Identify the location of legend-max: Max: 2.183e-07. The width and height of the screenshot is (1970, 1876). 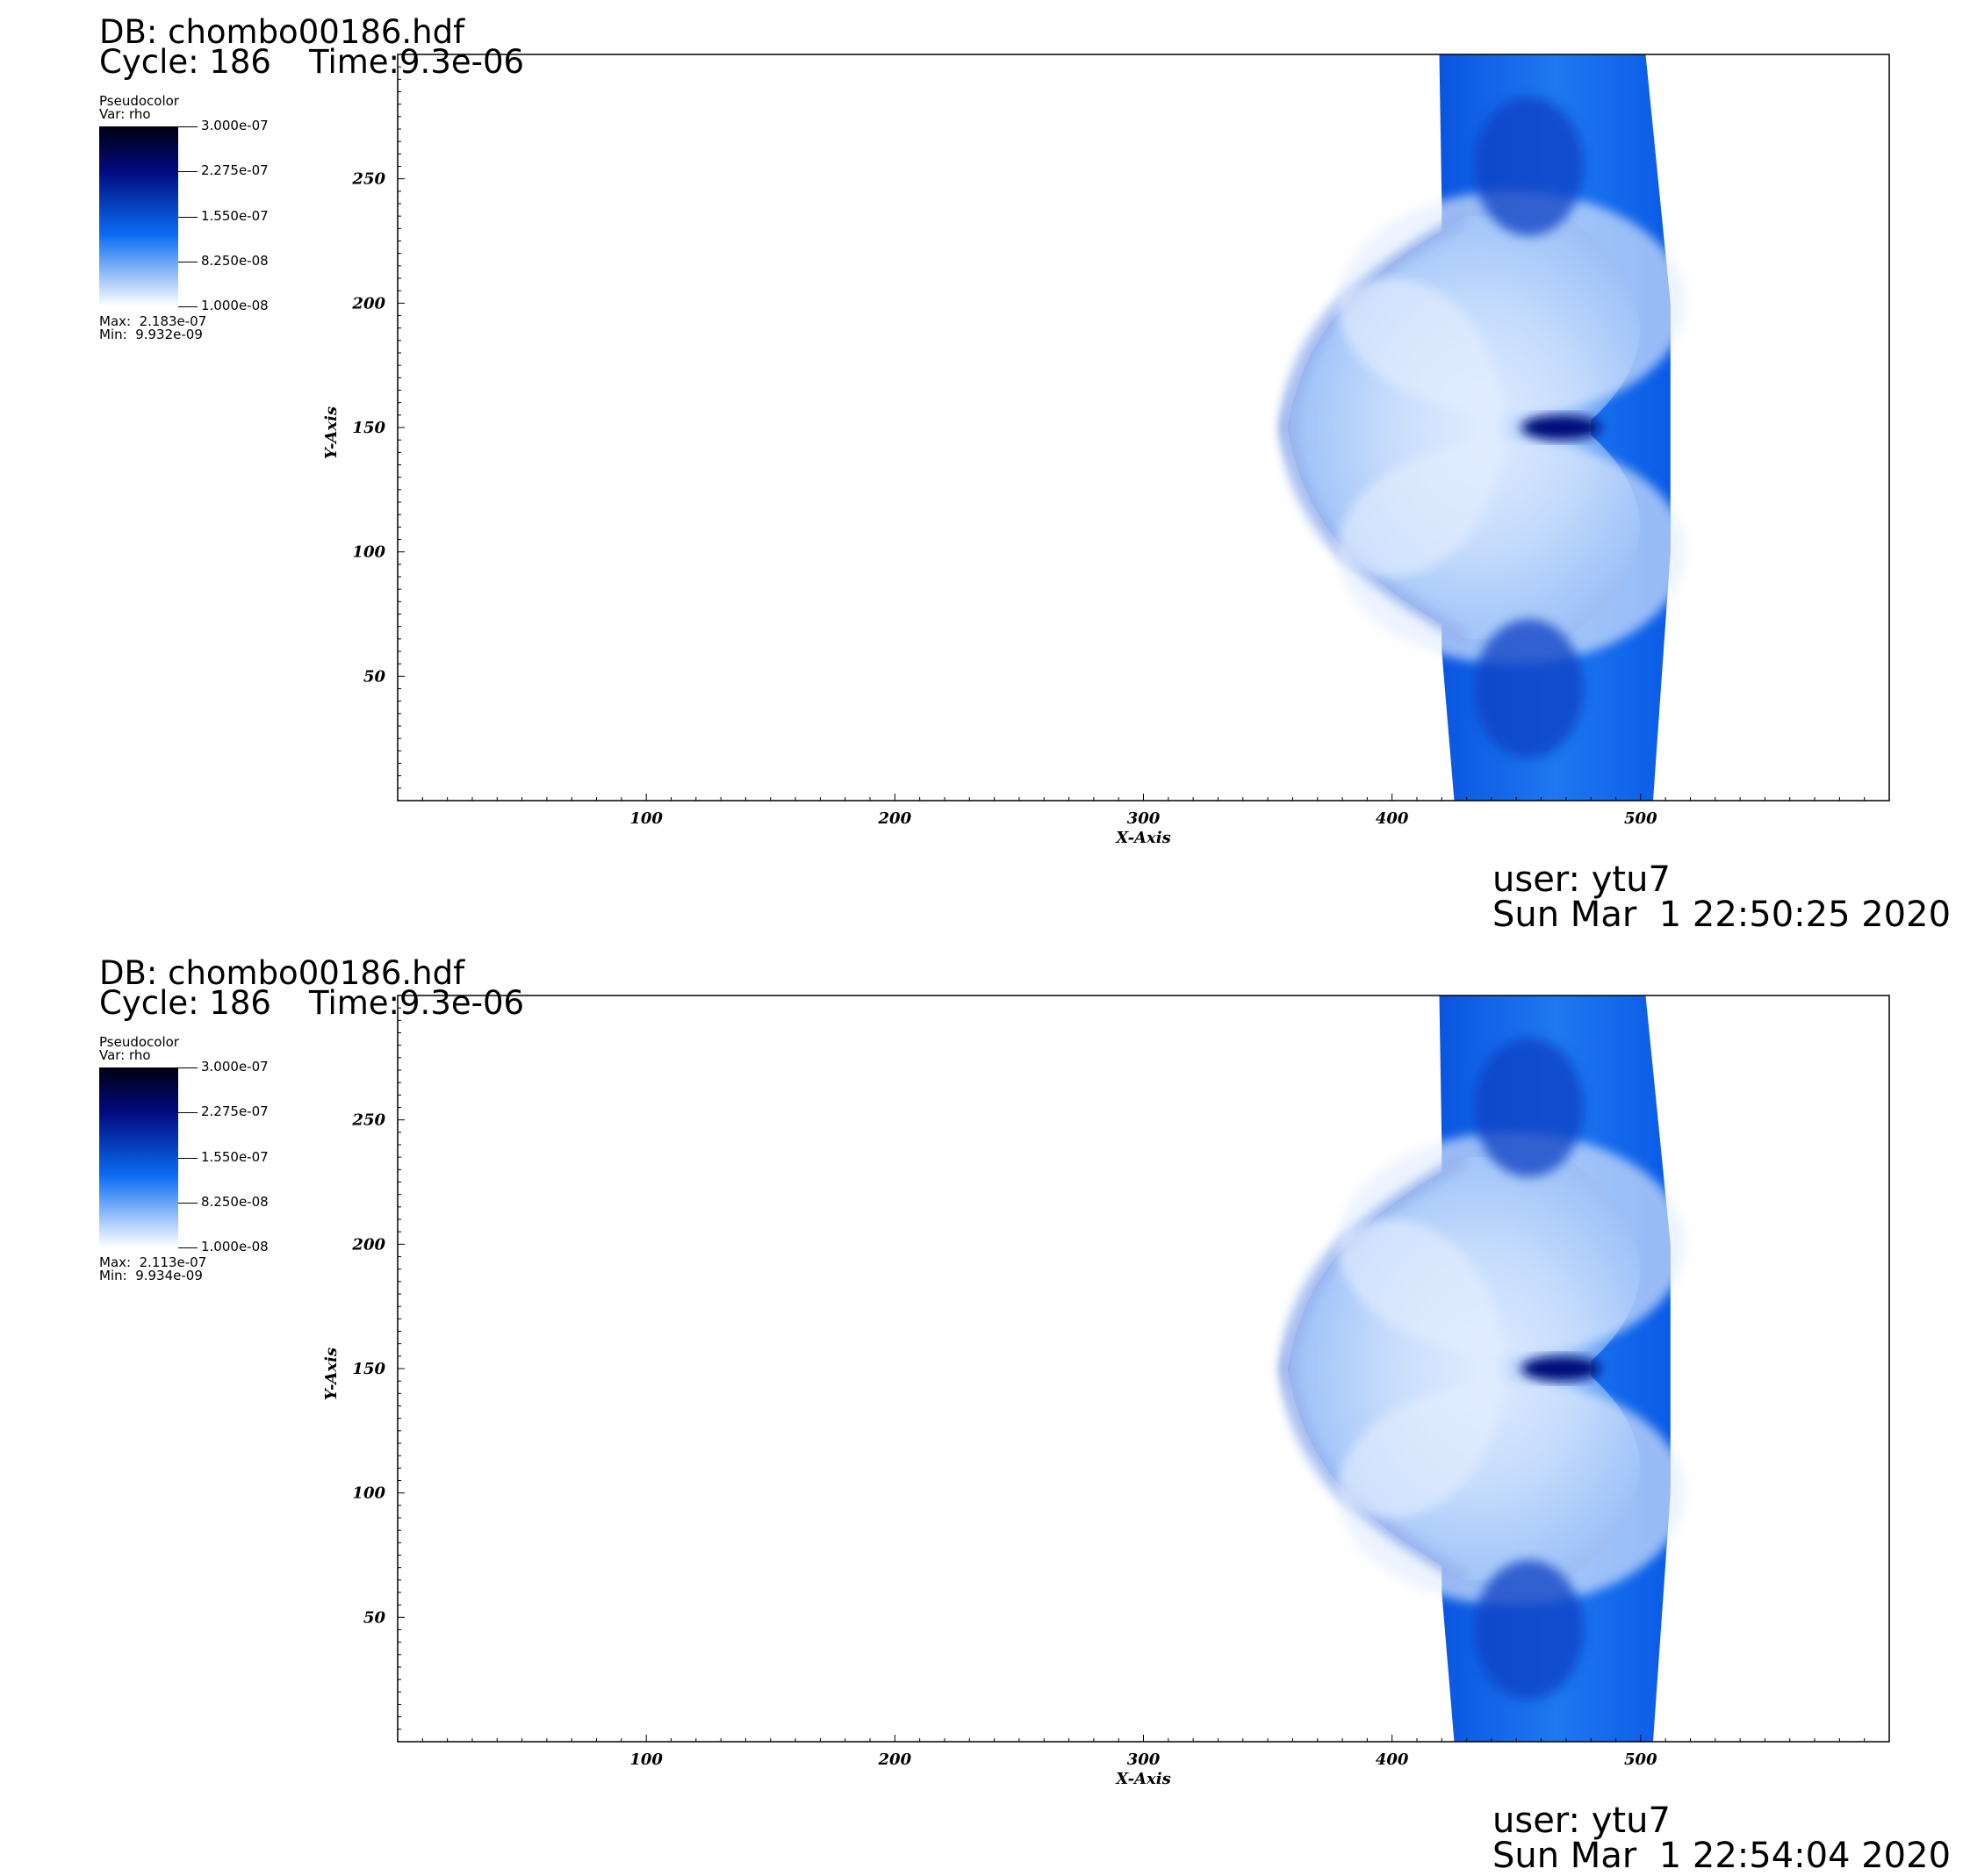
(153, 321).